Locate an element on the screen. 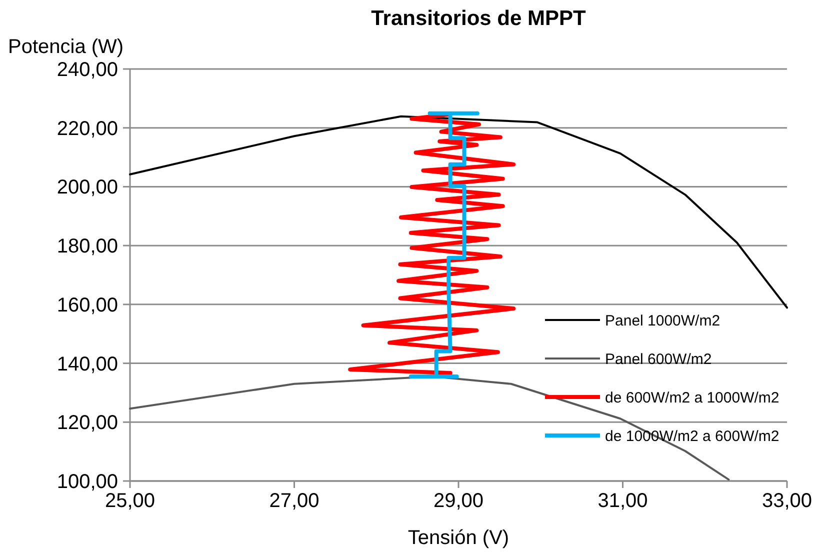  y-tick-label: 100,00 is located at coordinates (87, 482).